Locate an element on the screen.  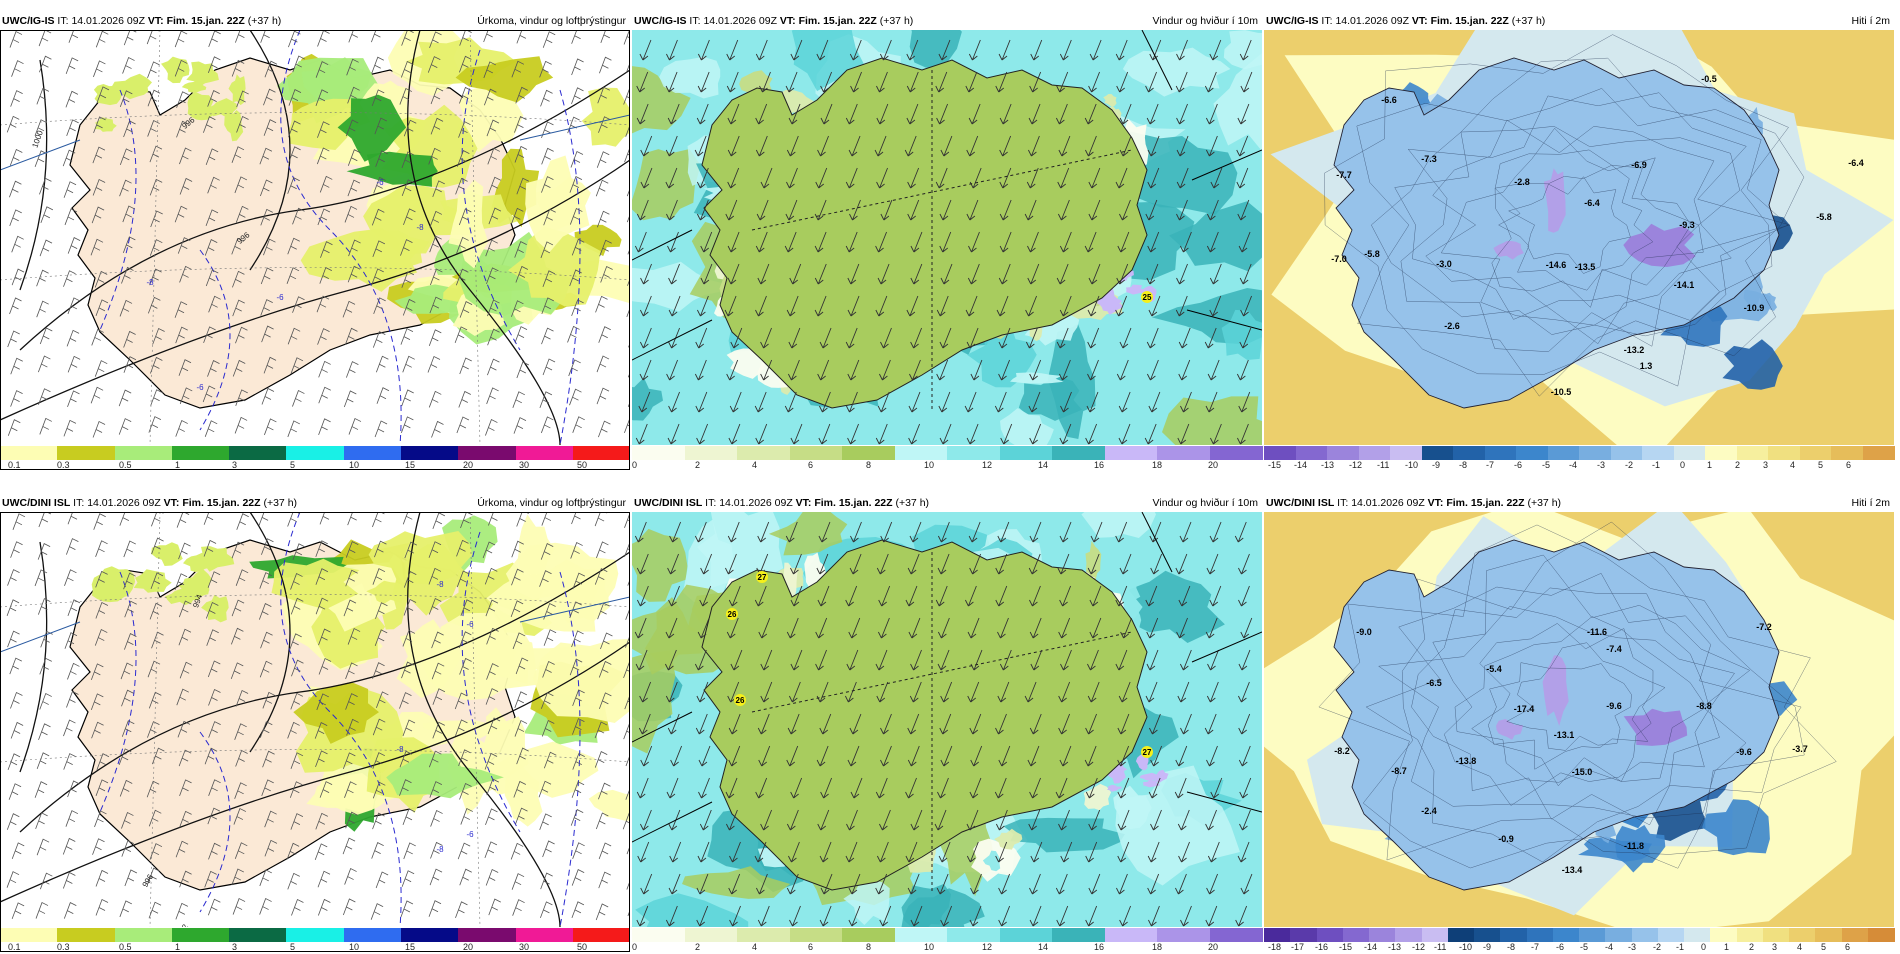
colorbar-tick: 0 is located at coordinates (1683, 465).